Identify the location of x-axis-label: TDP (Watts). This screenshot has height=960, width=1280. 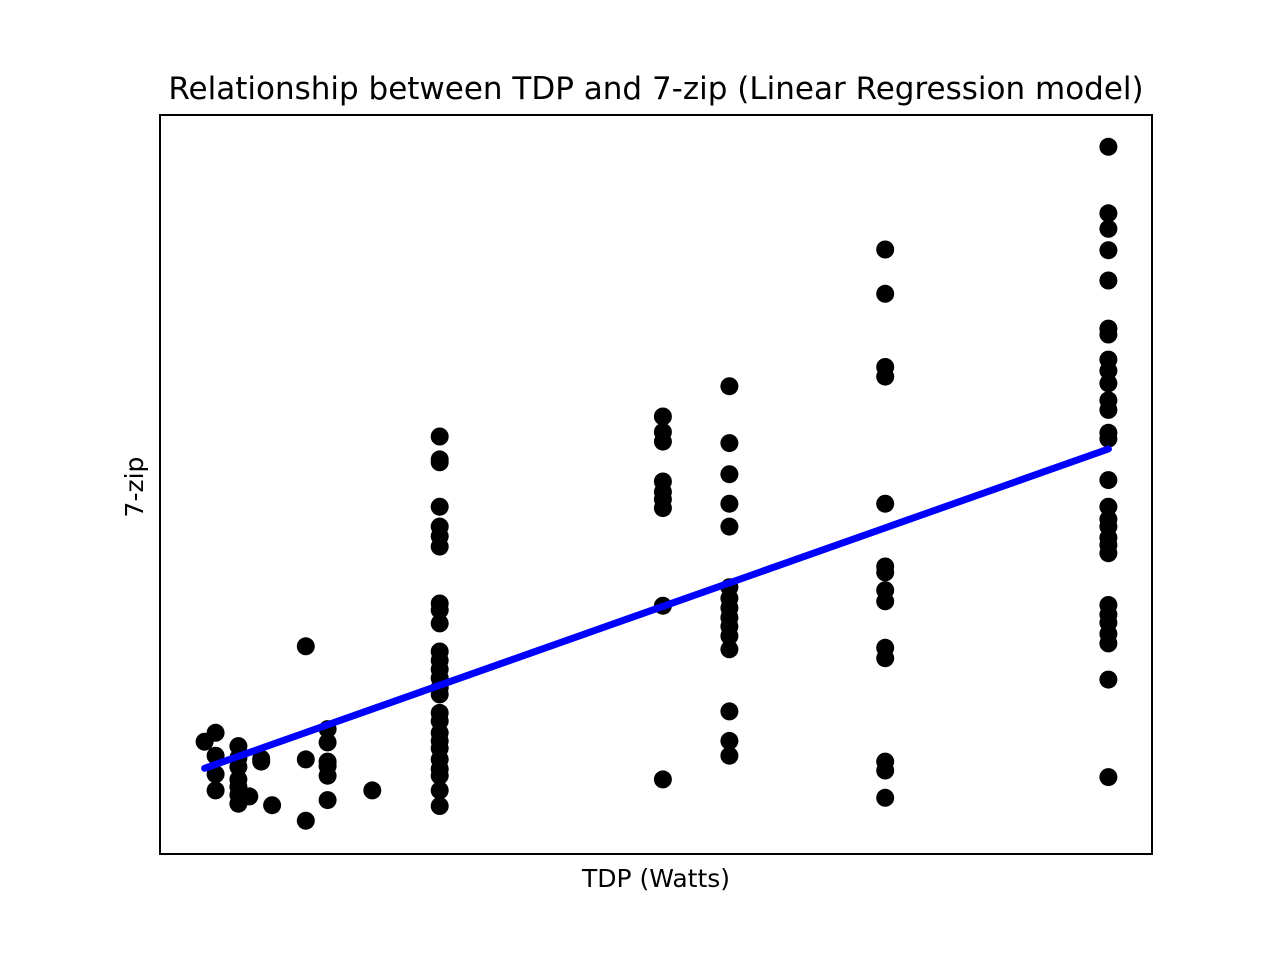
(655, 878).